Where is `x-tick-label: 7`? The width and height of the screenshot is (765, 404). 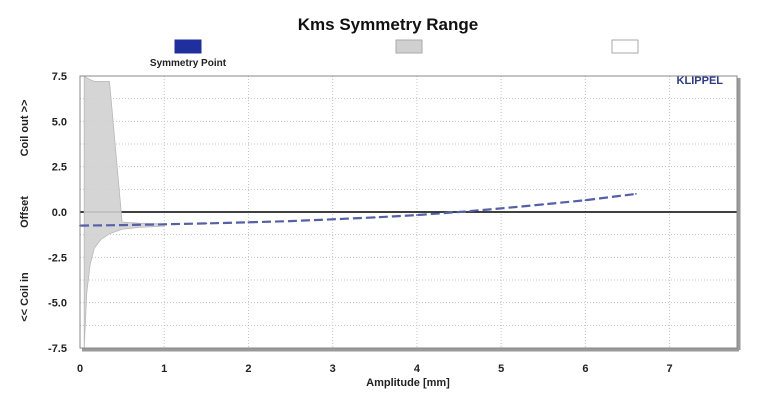
x-tick-label: 7 is located at coordinates (670, 369).